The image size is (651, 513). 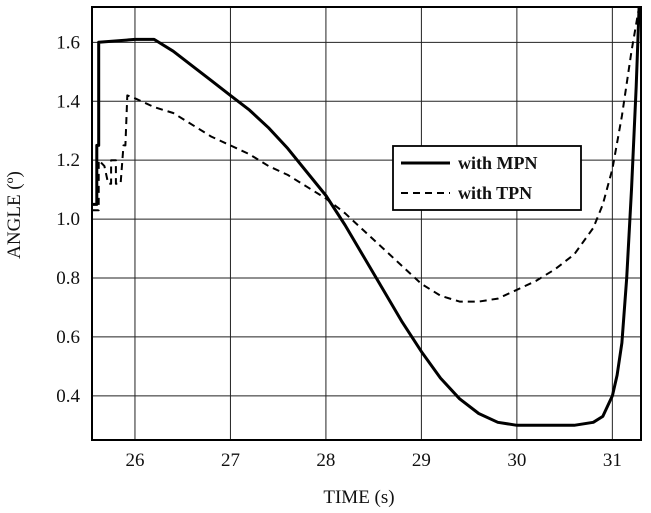 I want to click on x-tick-label: 30, so click(x=516, y=460).